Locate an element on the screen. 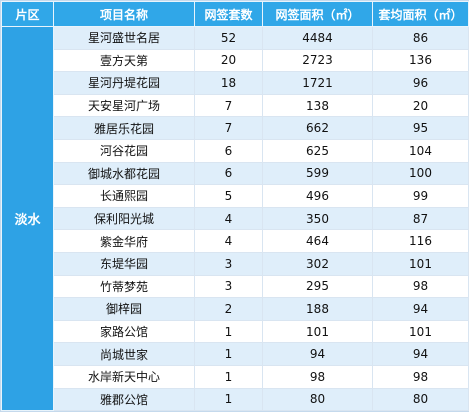 The width and height of the screenshot is (471, 414). signed-area-cell: 188 is located at coordinates (317, 309).